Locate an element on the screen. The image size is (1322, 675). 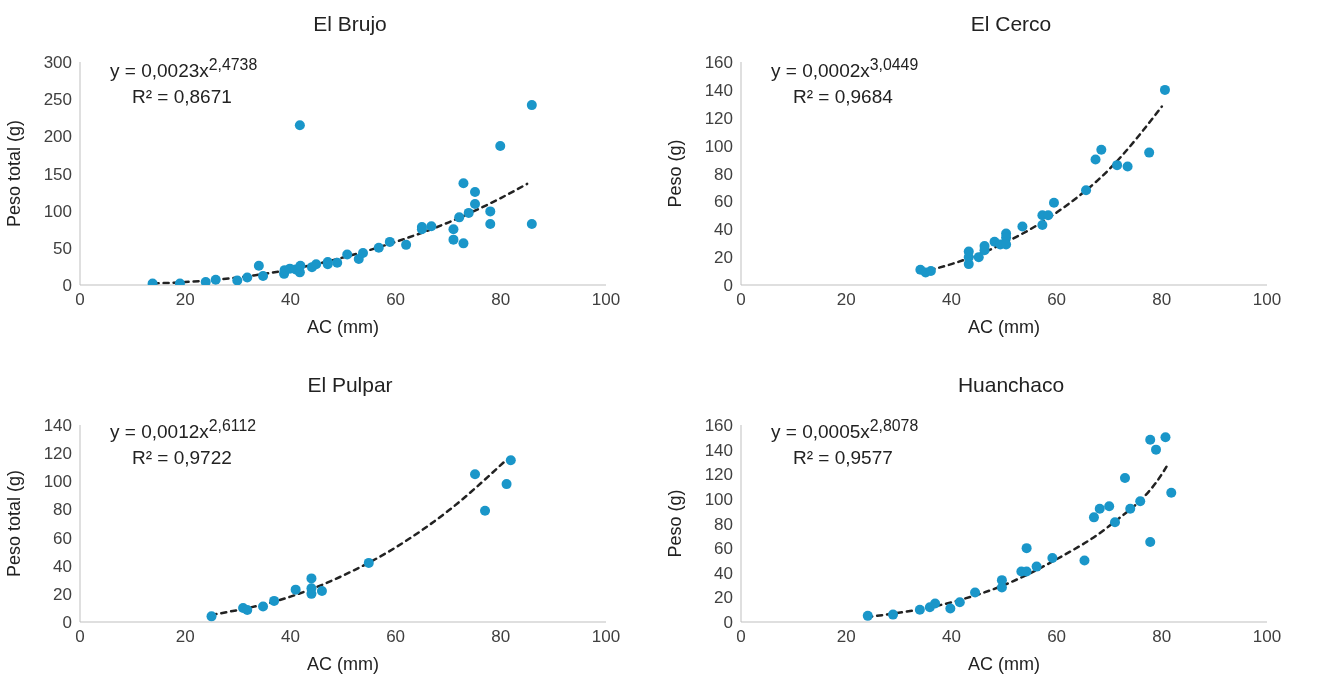
chart-title: Huanchaco is located at coordinates (1011, 385).